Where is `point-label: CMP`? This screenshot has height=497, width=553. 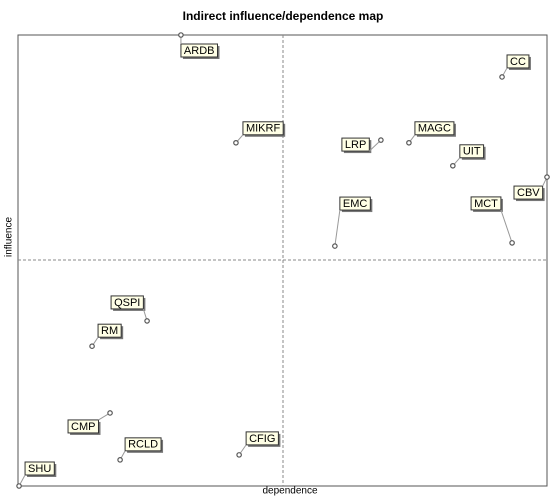 point-label: CMP is located at coordinates (83, 427).